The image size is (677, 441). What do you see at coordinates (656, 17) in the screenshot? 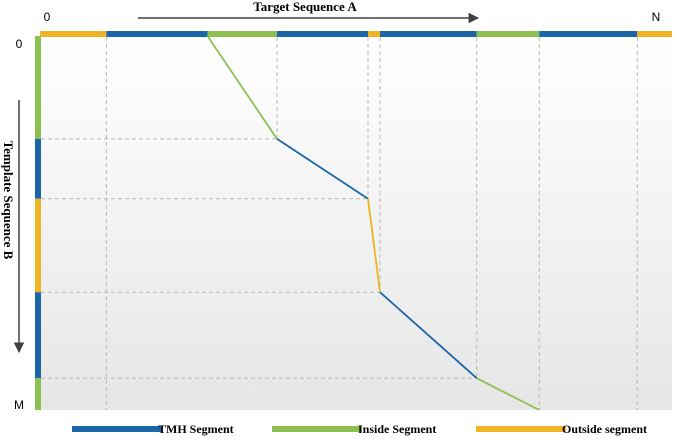
I see `target-end-label: N` at bounding box center [656, 17].